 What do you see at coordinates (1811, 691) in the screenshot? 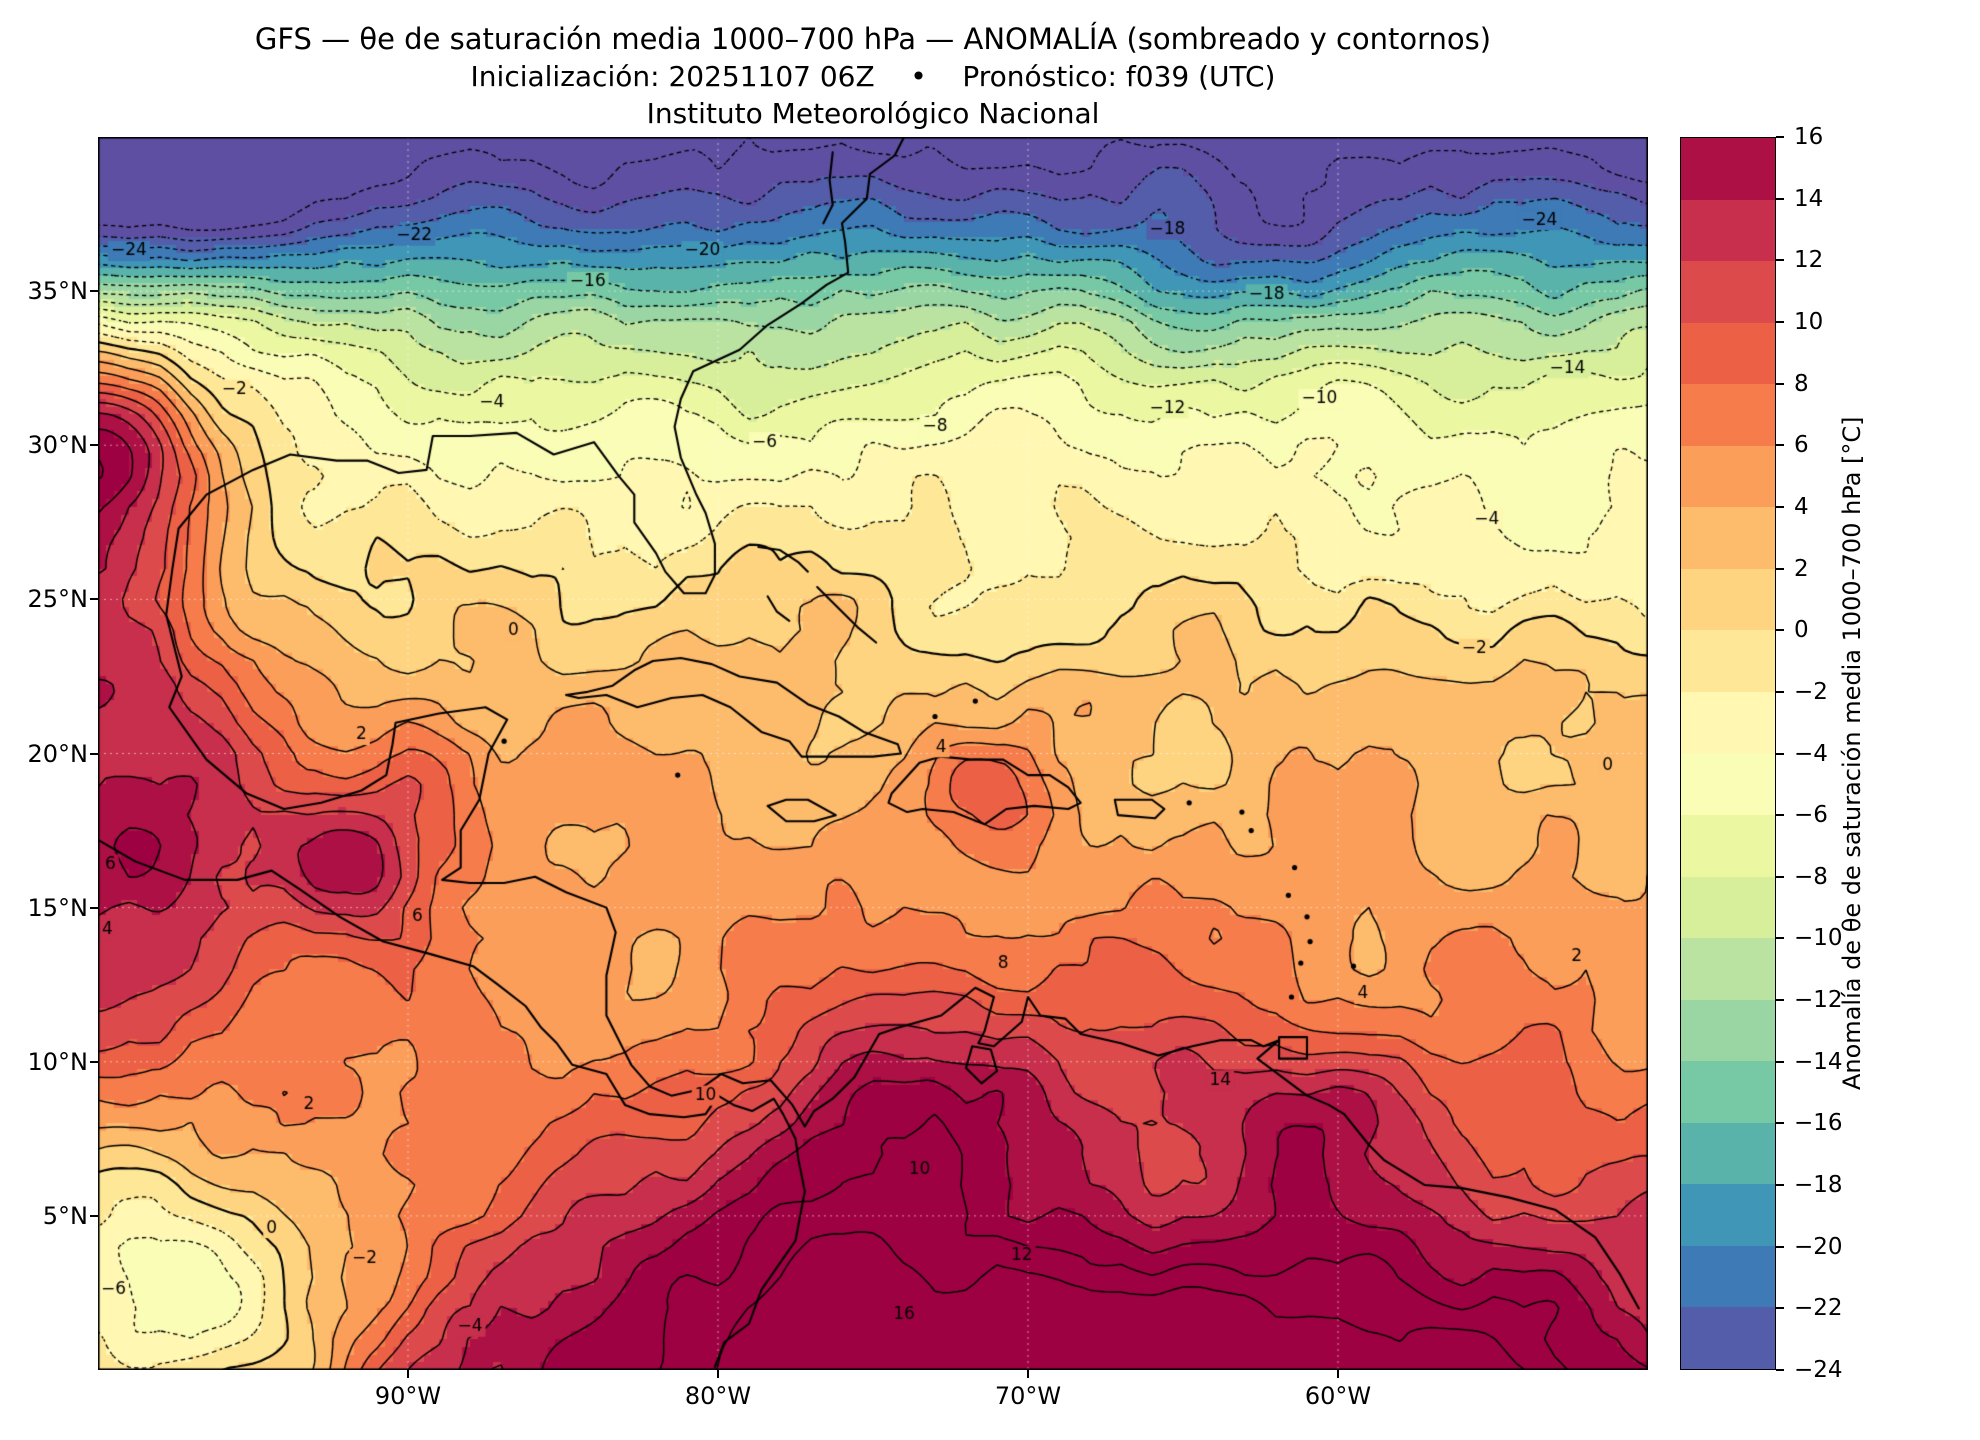
I see `colorbar-tick-label: −2` at bounding box center [1811, 691].